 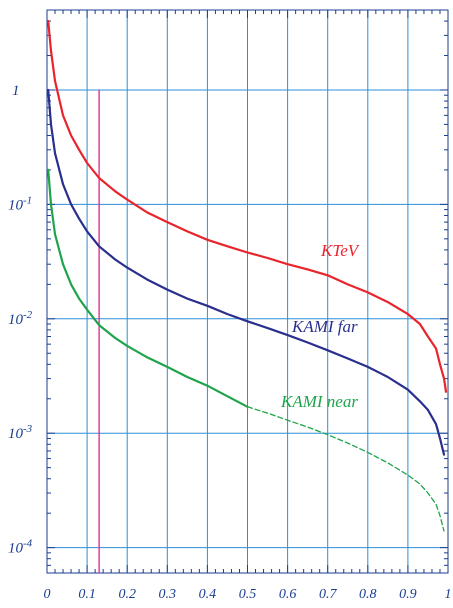 What do you see at coordinates (16, 91) in the screenshot?
I see `y-tick-label: 1` at bounding box center [16, 91].